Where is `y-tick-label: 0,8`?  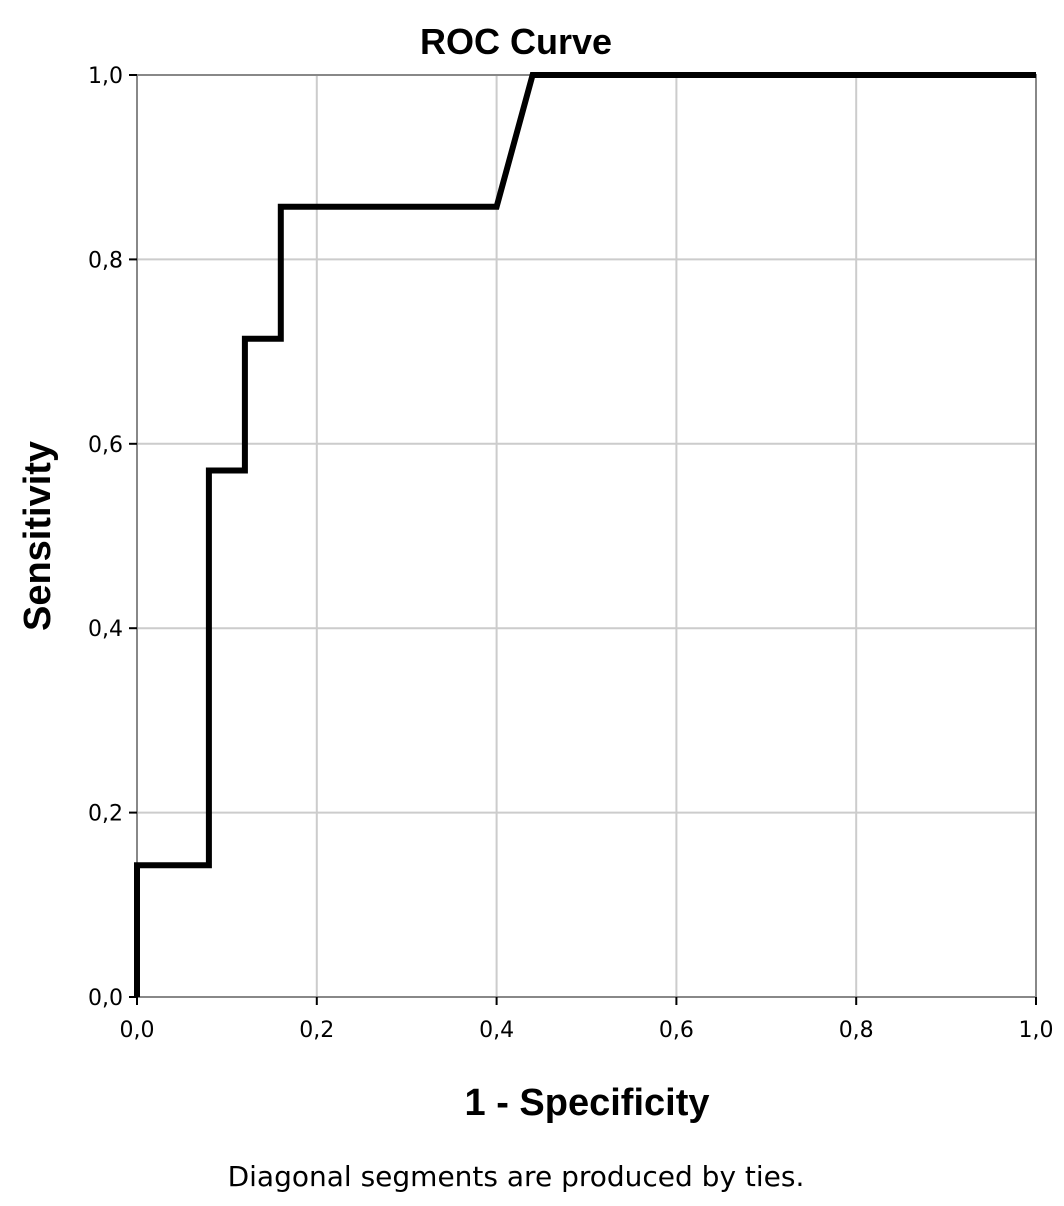
y-tick-label: 0,8 is located at coordinates (105, 260).